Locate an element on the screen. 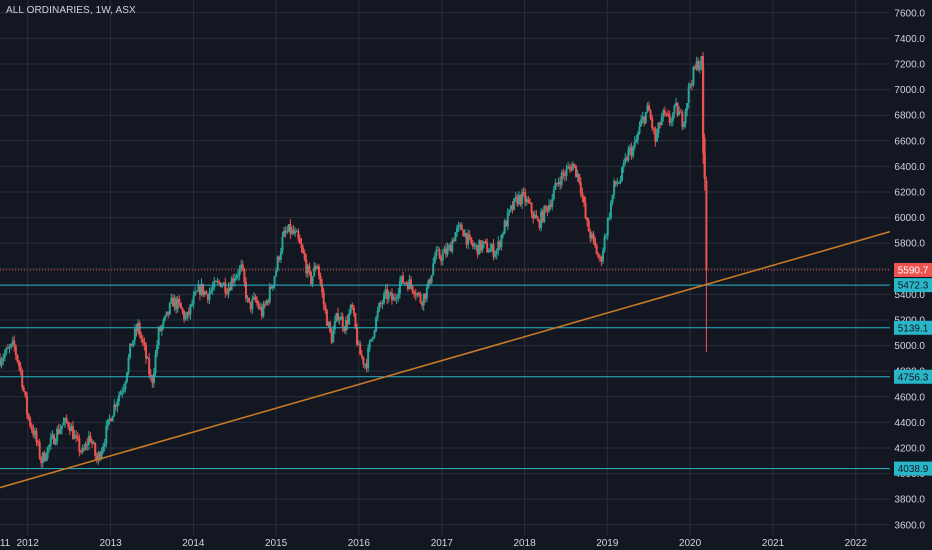  x-tick-label: 2021 is located at coordinates (773, 543).